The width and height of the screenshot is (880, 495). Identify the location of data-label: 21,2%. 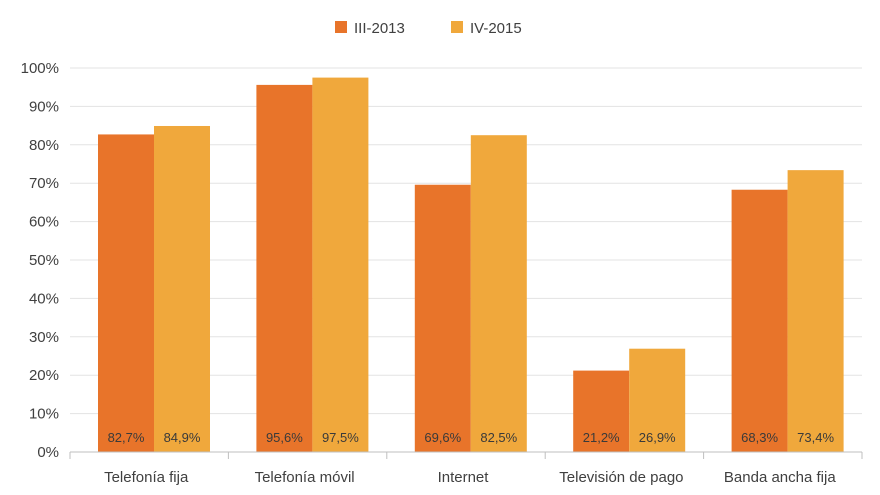
(601, 437).